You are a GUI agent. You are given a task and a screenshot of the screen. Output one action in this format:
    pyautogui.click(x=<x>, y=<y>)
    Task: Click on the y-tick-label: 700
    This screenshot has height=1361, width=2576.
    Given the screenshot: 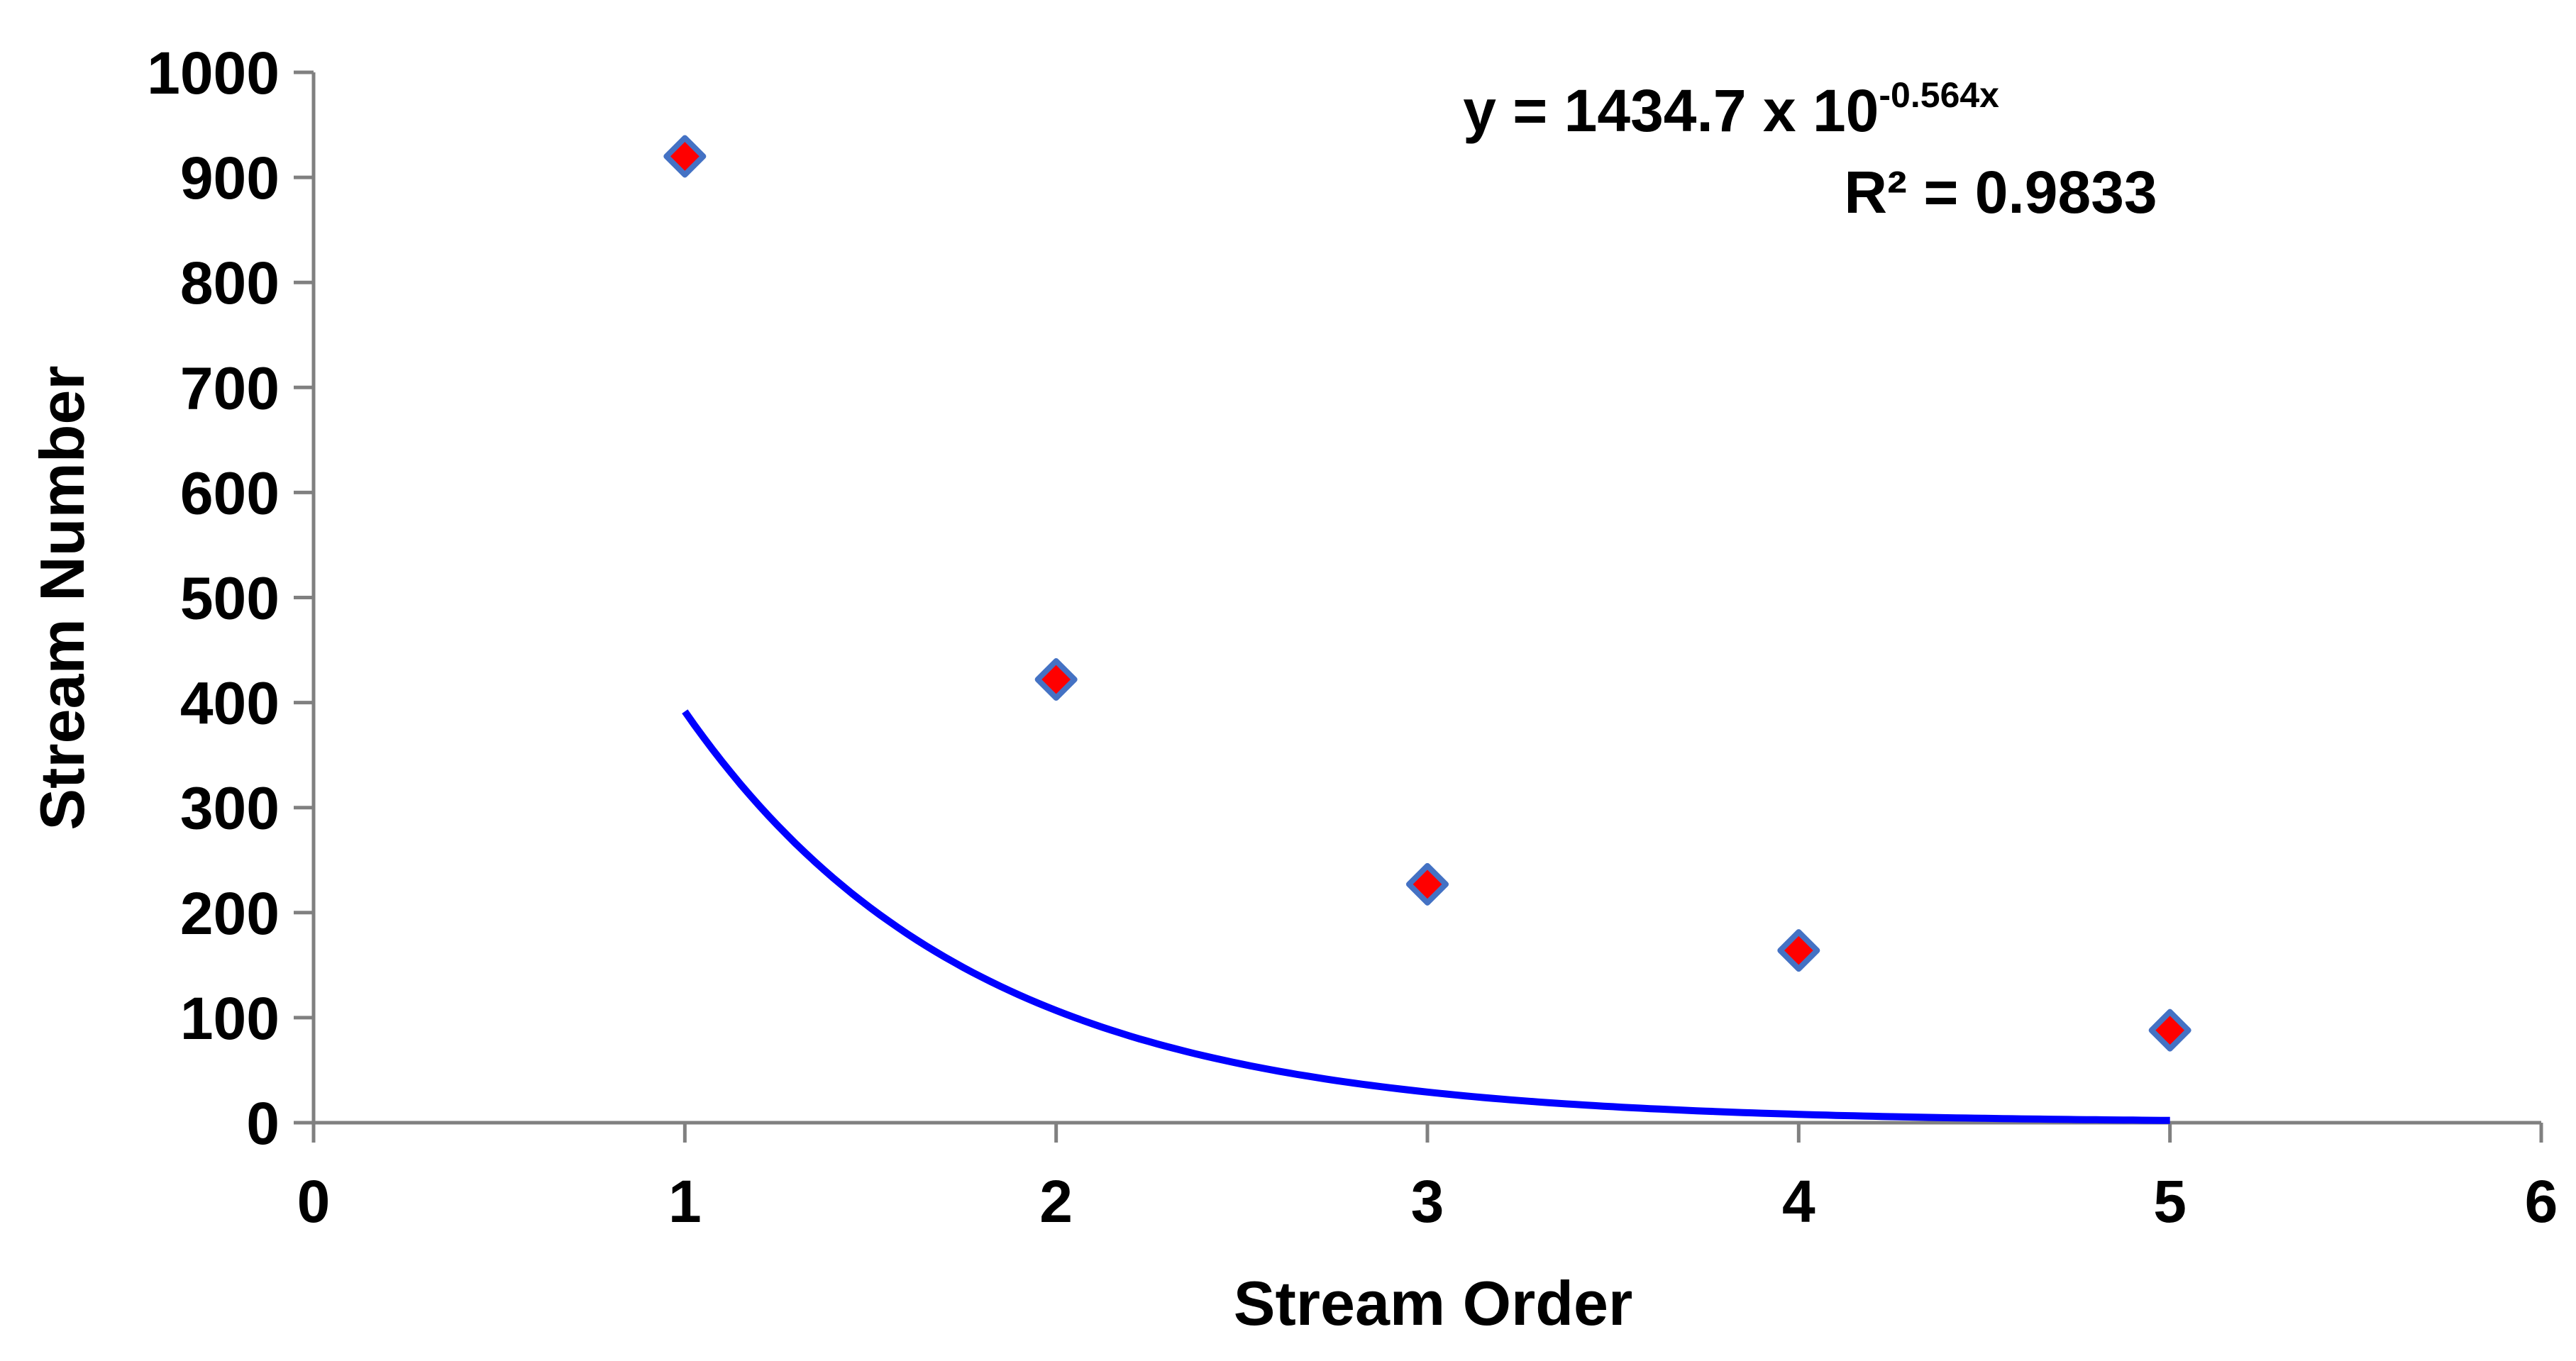 What is the action you would take?
    pyautogui.click(x=230, y=388)
    